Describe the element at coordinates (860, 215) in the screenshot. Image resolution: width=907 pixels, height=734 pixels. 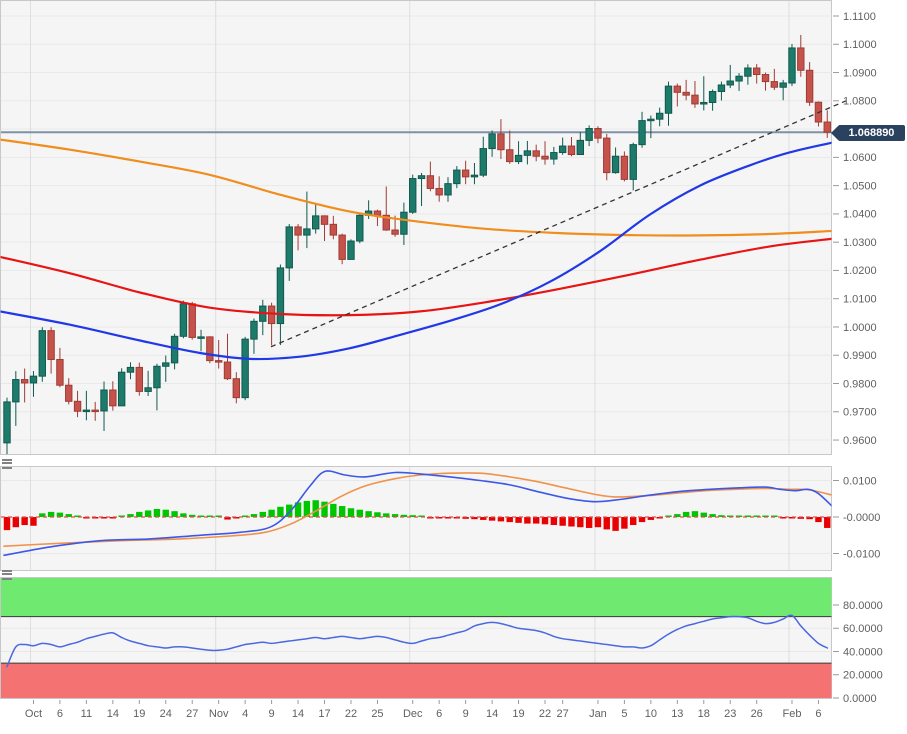
I see `axis-label: 1.0400` at that location.